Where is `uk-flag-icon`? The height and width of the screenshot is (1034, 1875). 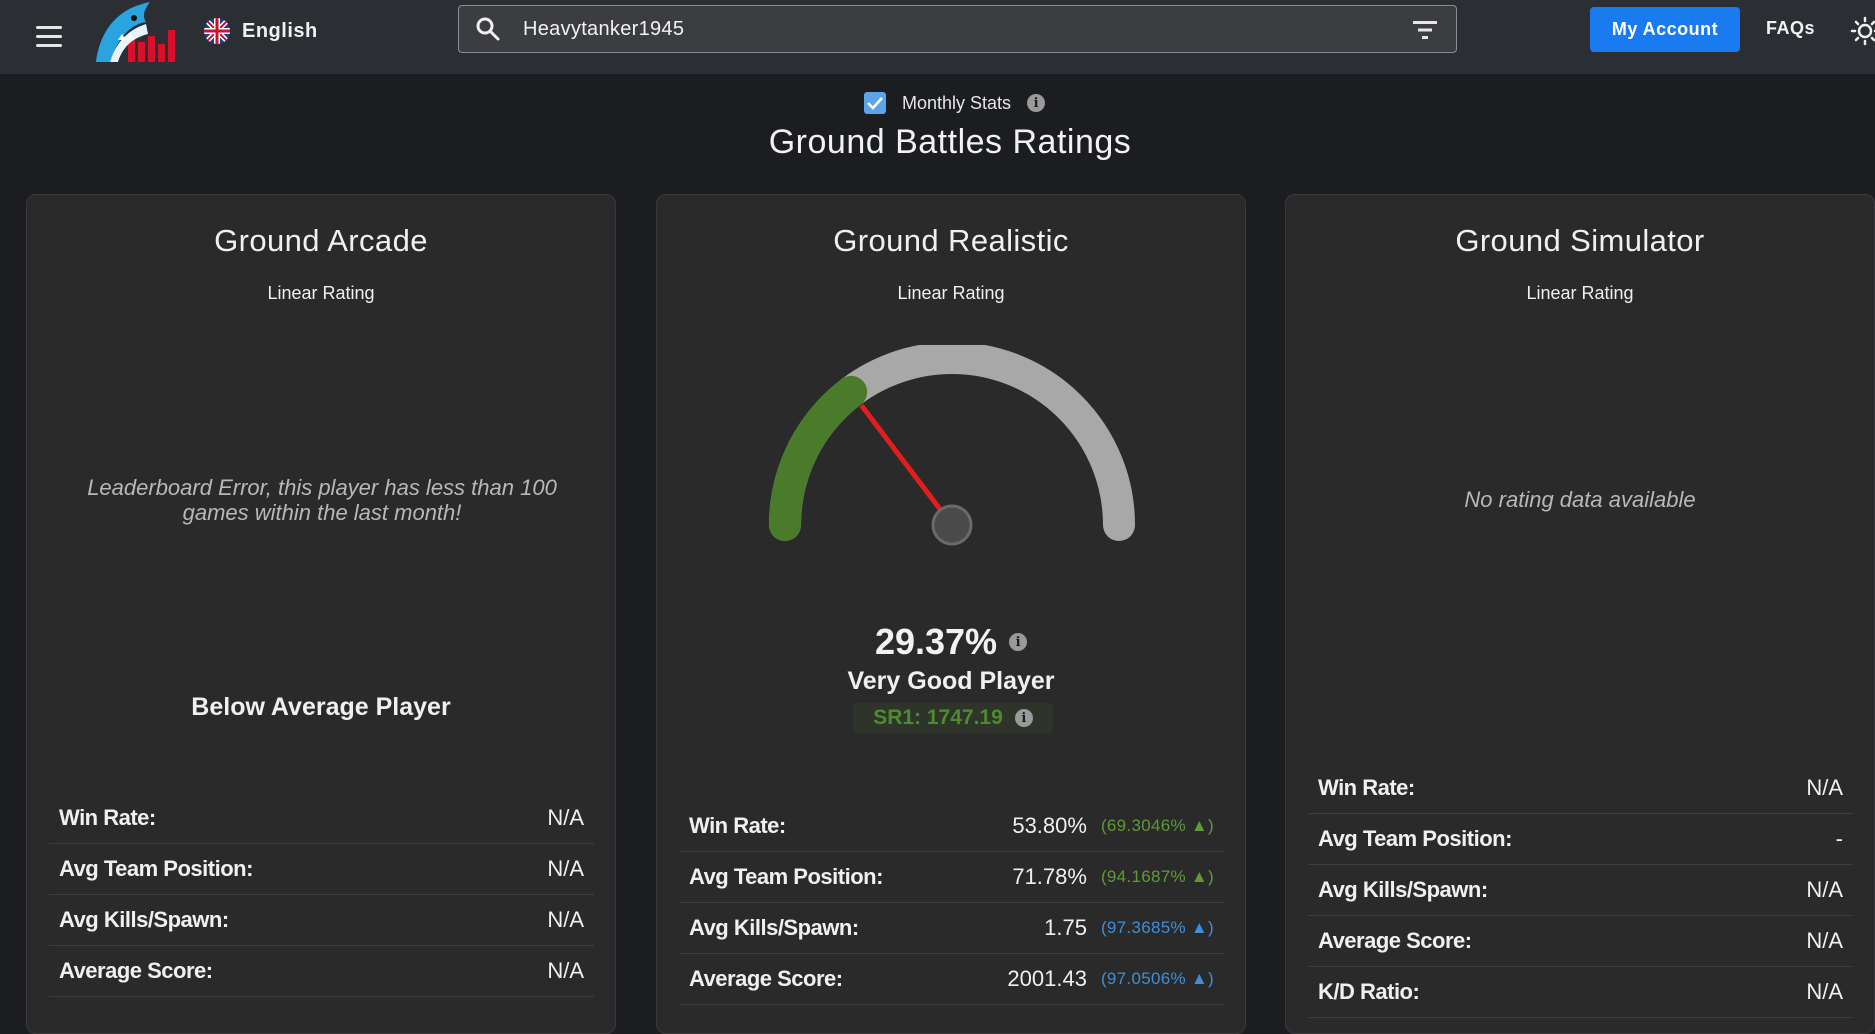
uk-flag-icon is located at coordinates (217, 31).